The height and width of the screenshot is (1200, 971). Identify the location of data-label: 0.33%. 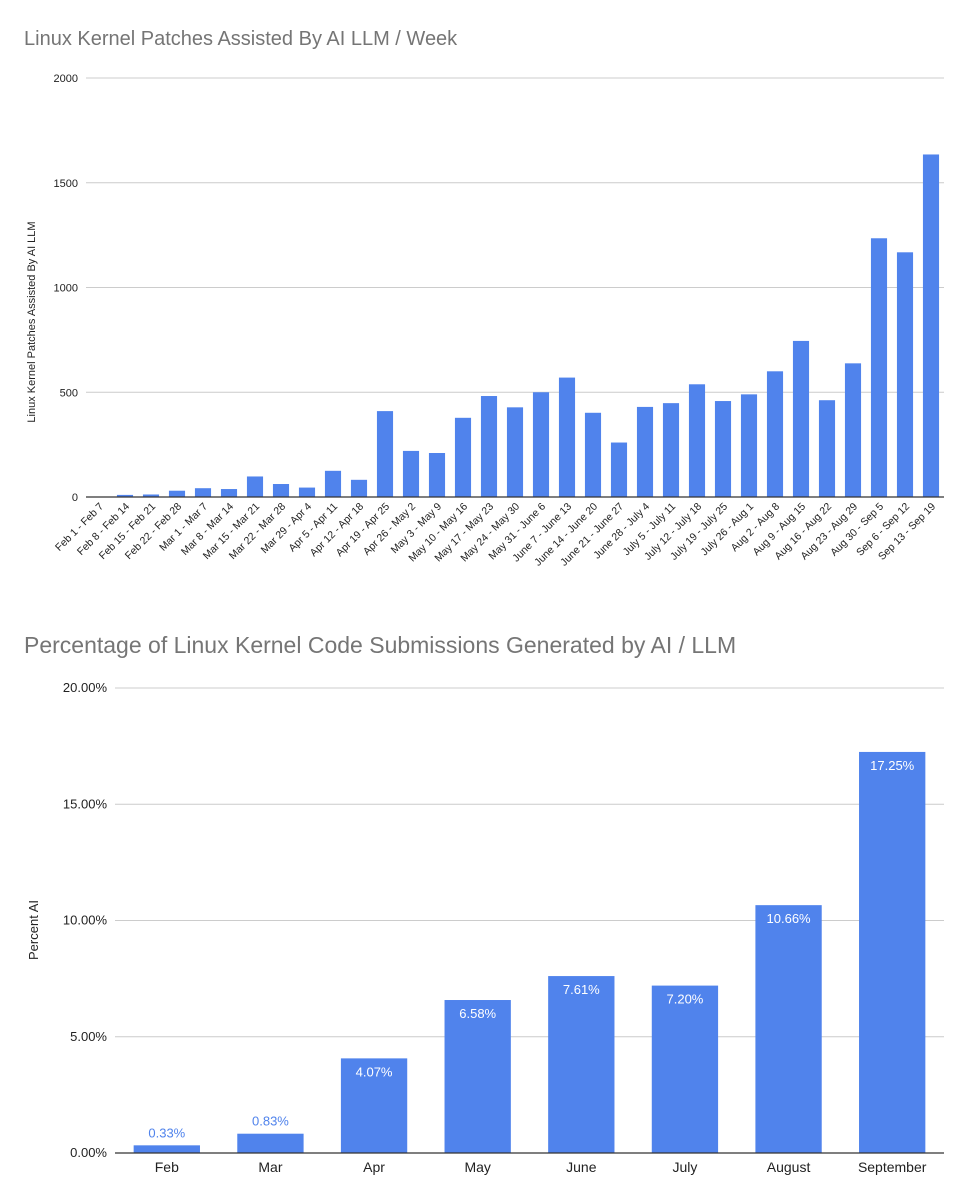
(166, 1132).